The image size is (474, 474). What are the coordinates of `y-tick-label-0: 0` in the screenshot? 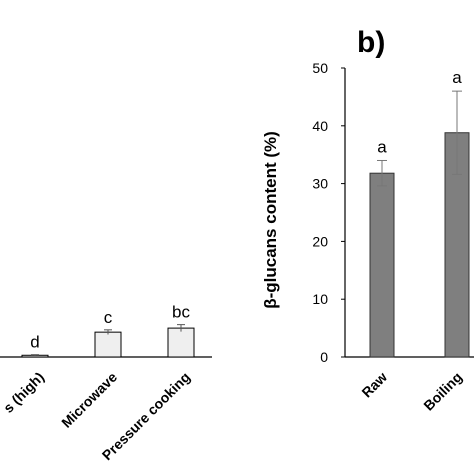 It's located at (324, 357).